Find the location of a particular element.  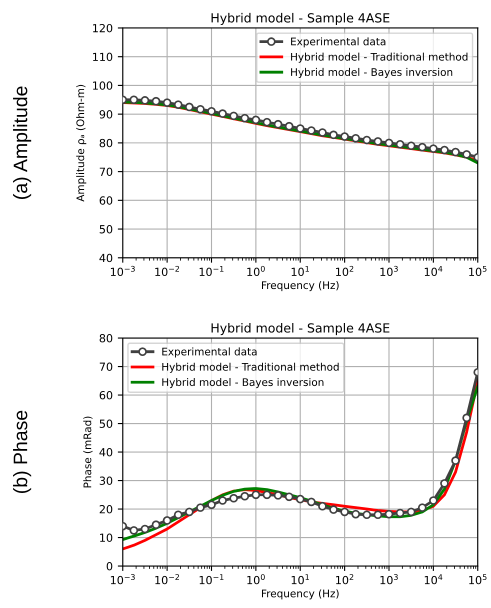

y-tick-label: 90 is located at coordinates (106, 114).